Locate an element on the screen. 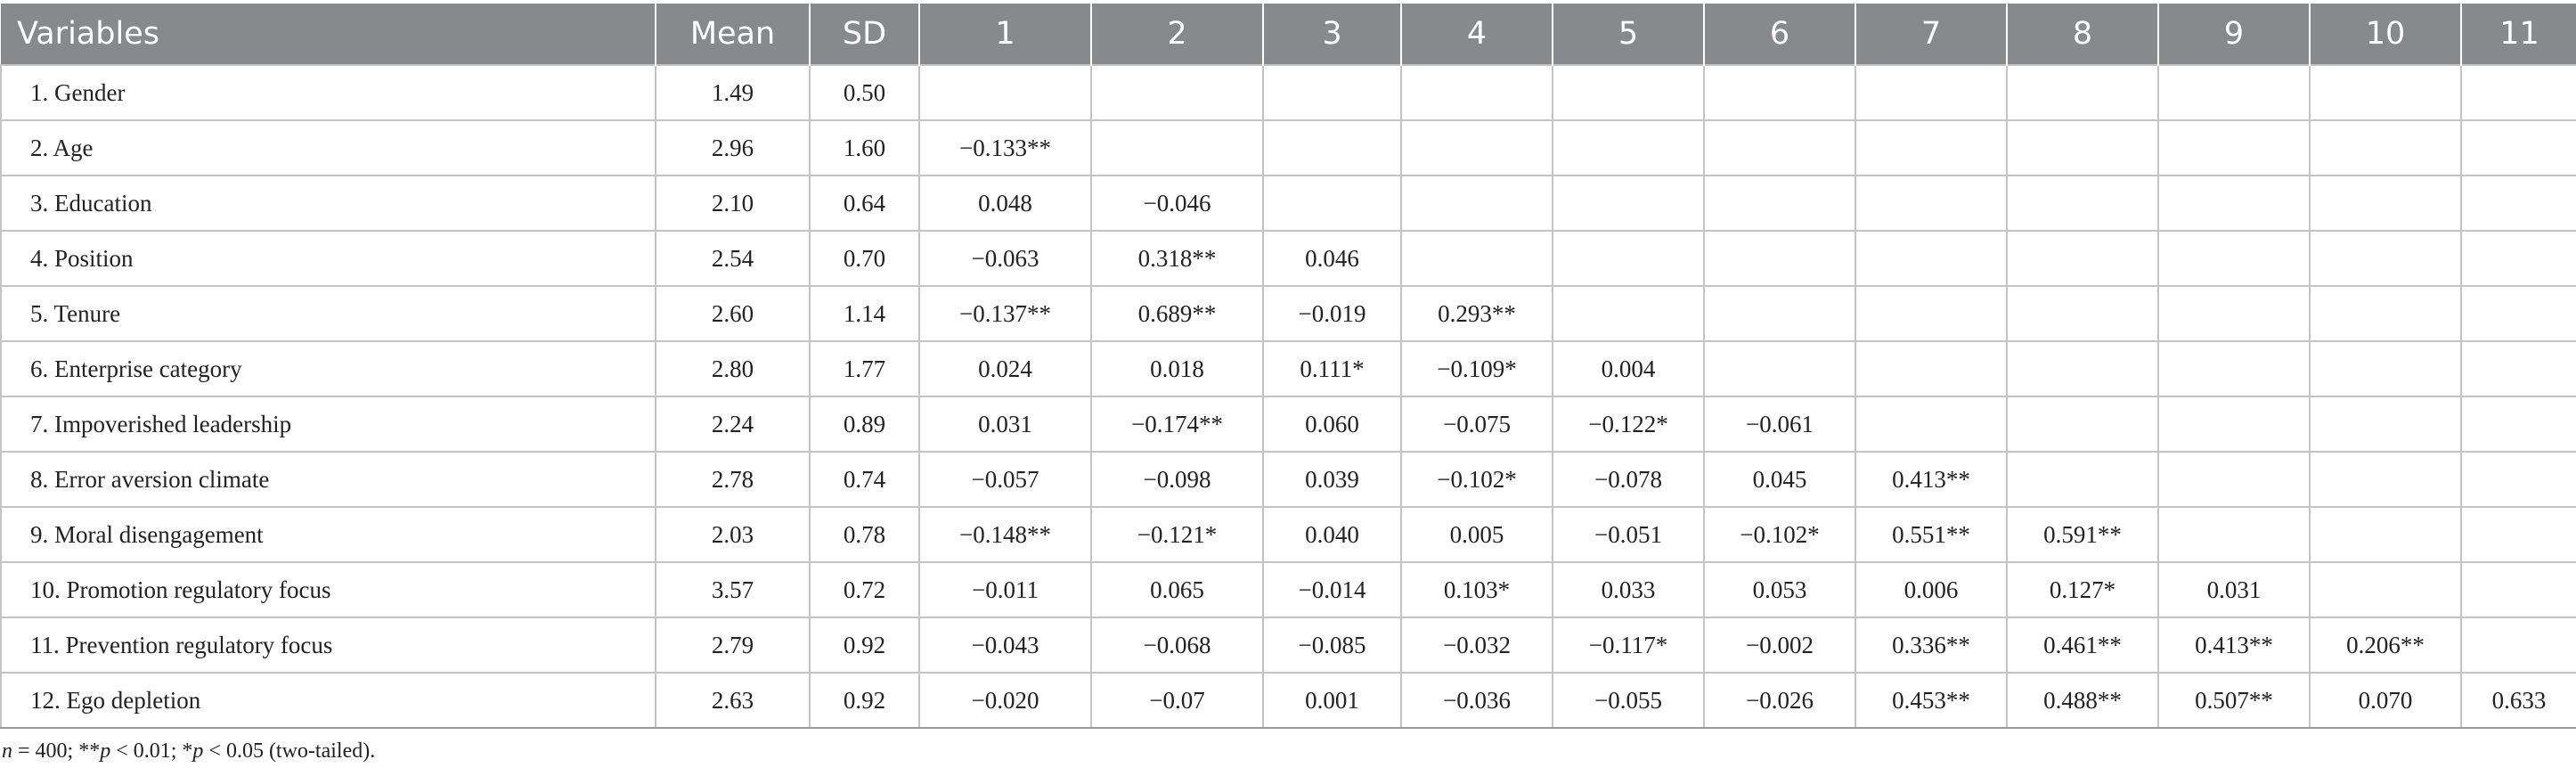  correlation-cell: −0.011 is located at coordinates (1005, 589).